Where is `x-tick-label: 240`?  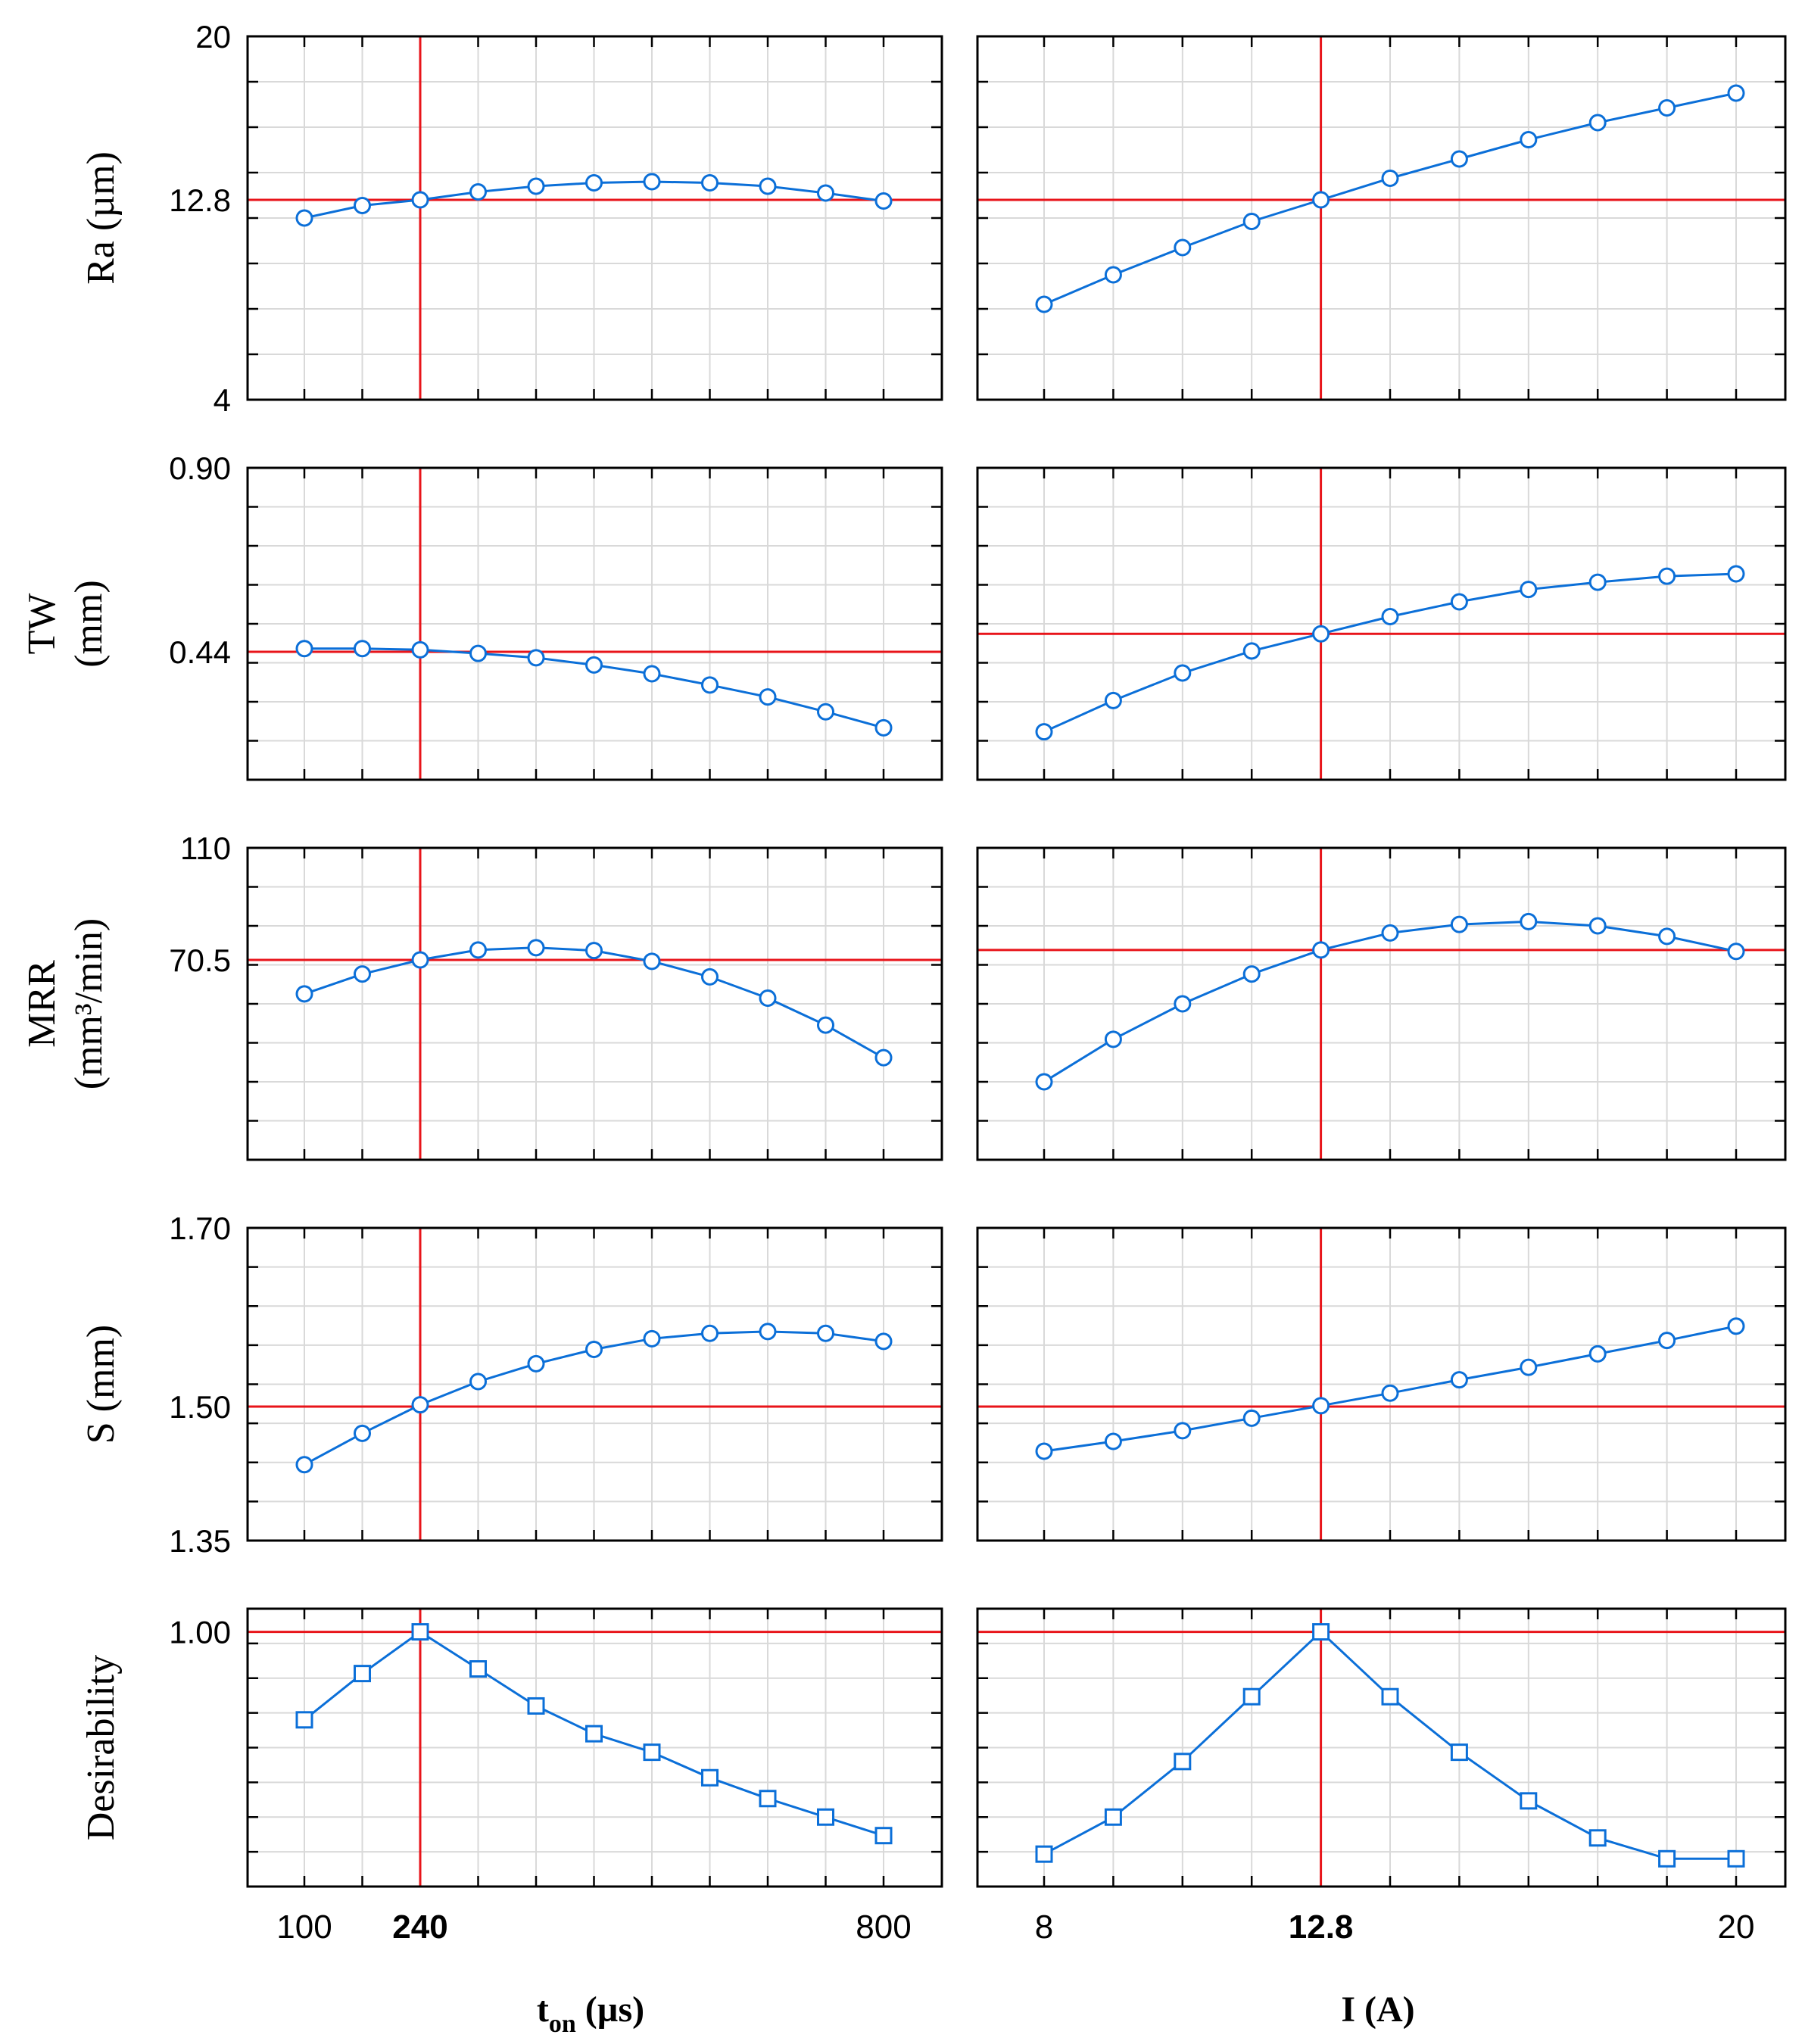 x-tick-label: 240 is located at coordinates (419, 1927).